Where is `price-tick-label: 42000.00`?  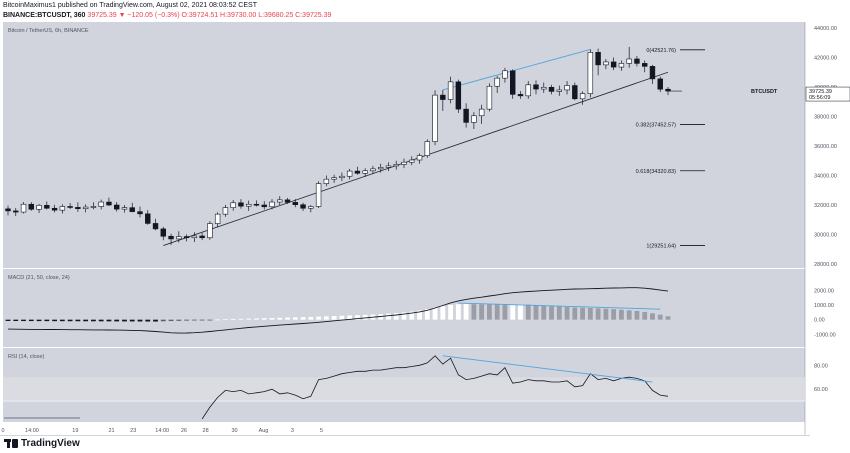
price-tick-label: 42000.00 is located at coordinates (825, 59).